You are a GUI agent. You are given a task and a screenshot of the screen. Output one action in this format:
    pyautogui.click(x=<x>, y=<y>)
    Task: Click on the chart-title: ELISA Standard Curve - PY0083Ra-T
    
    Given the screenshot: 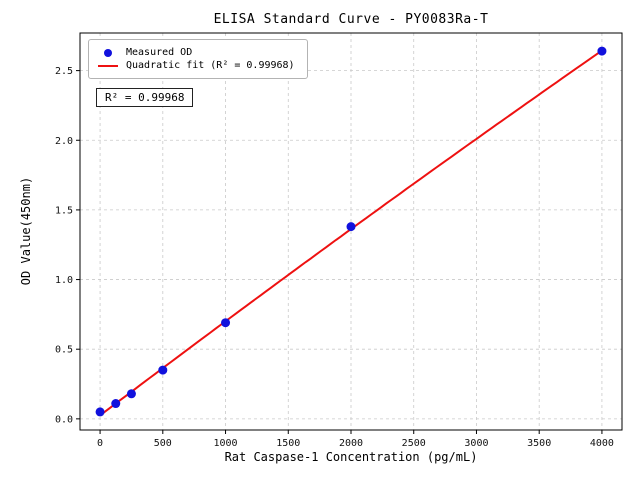 What is the action you would take?
    pyautogui.click(x=351, y=19)
    